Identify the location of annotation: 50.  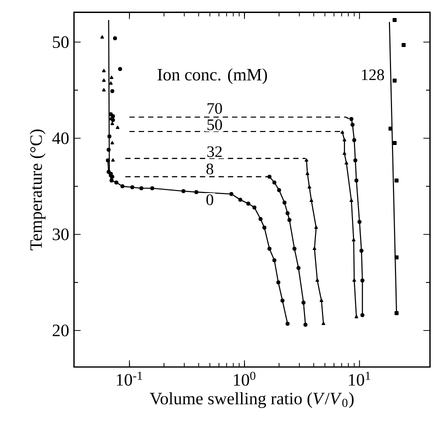
(214, 124).